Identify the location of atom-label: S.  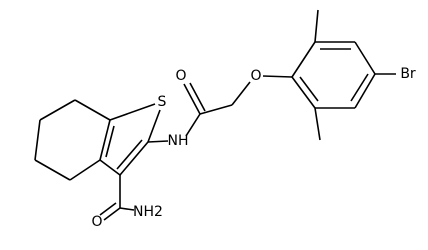
(162, 102).